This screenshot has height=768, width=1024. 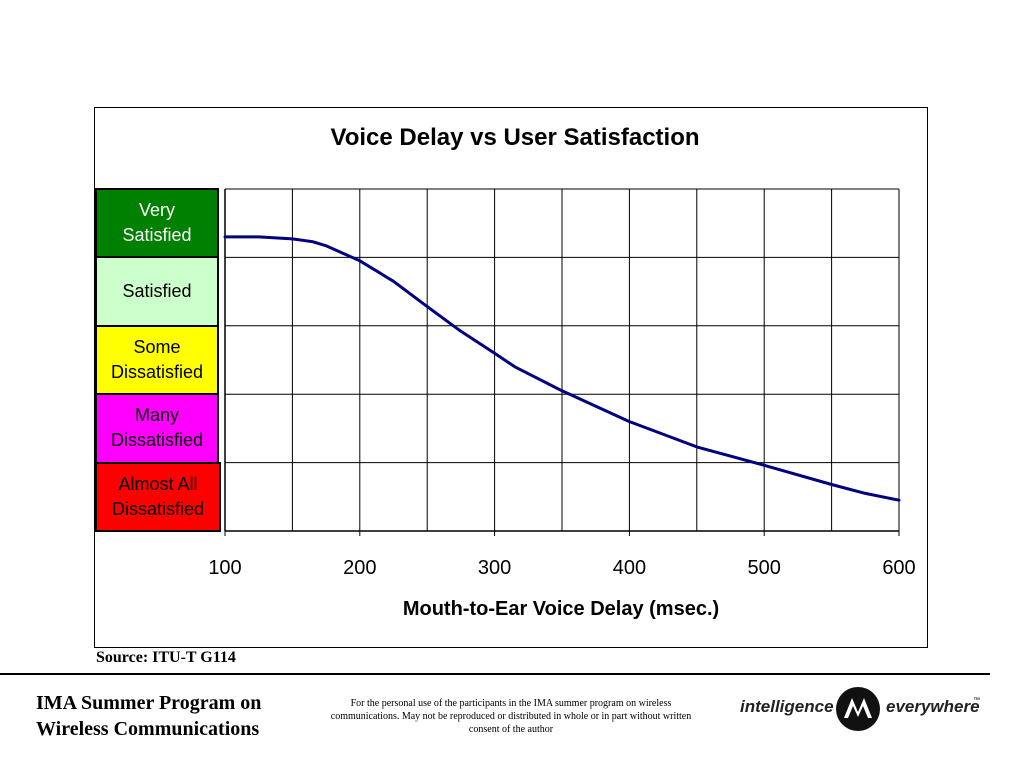 I want to click on satisfaction-band: Very Satisfied, so click(x=157, y=223).